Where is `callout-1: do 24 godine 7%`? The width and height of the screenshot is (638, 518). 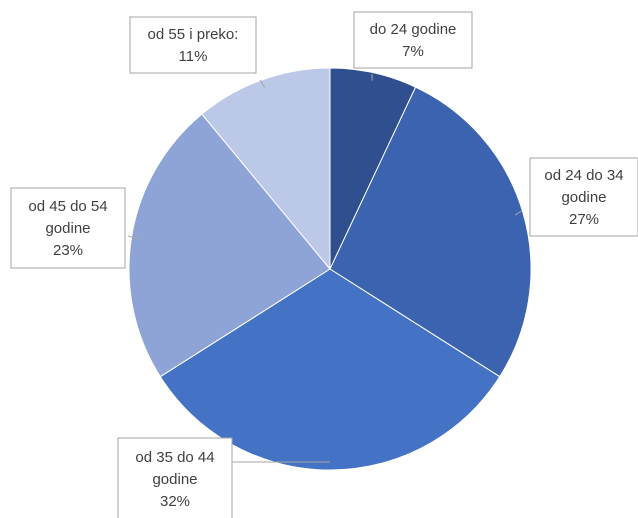
callout-1: do 24 godine 7% is located at coordinates (413, 46).